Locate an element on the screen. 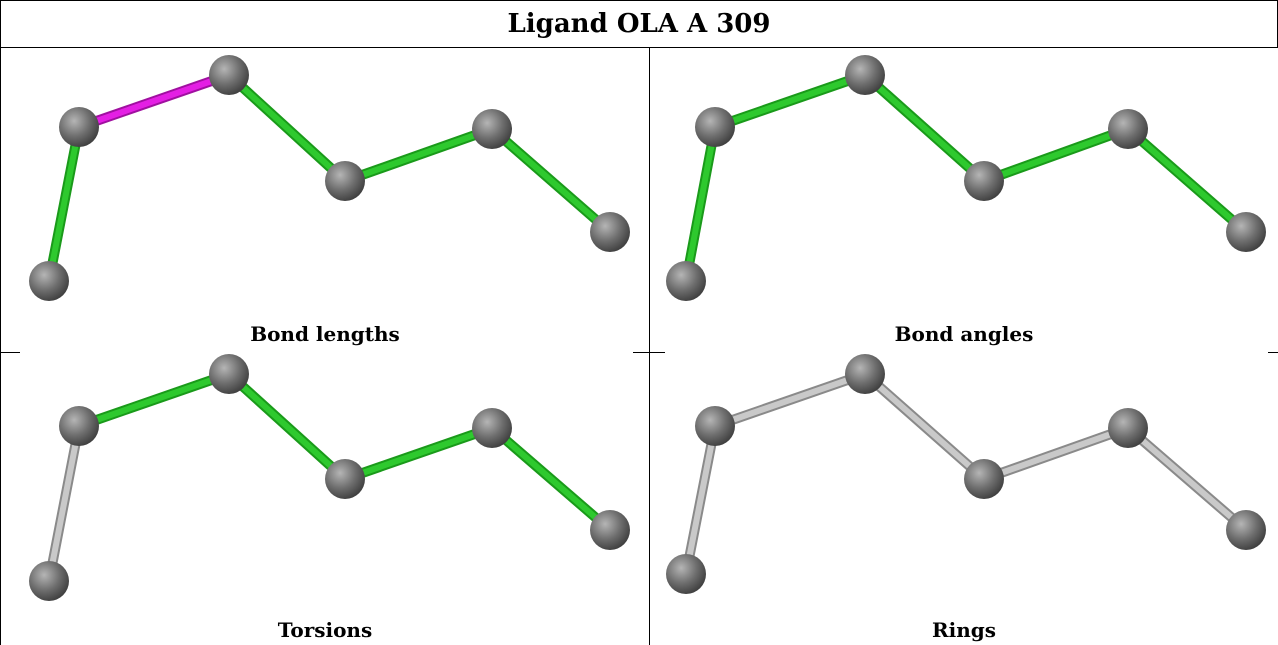  column-divider is located at coordinates (649, 346).